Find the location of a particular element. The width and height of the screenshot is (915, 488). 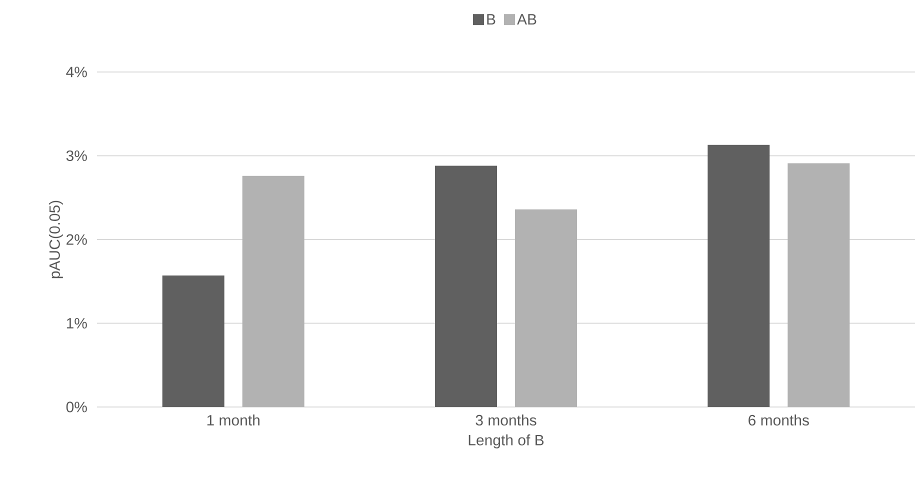

legend-label: B is located at coordinates (491, 19).